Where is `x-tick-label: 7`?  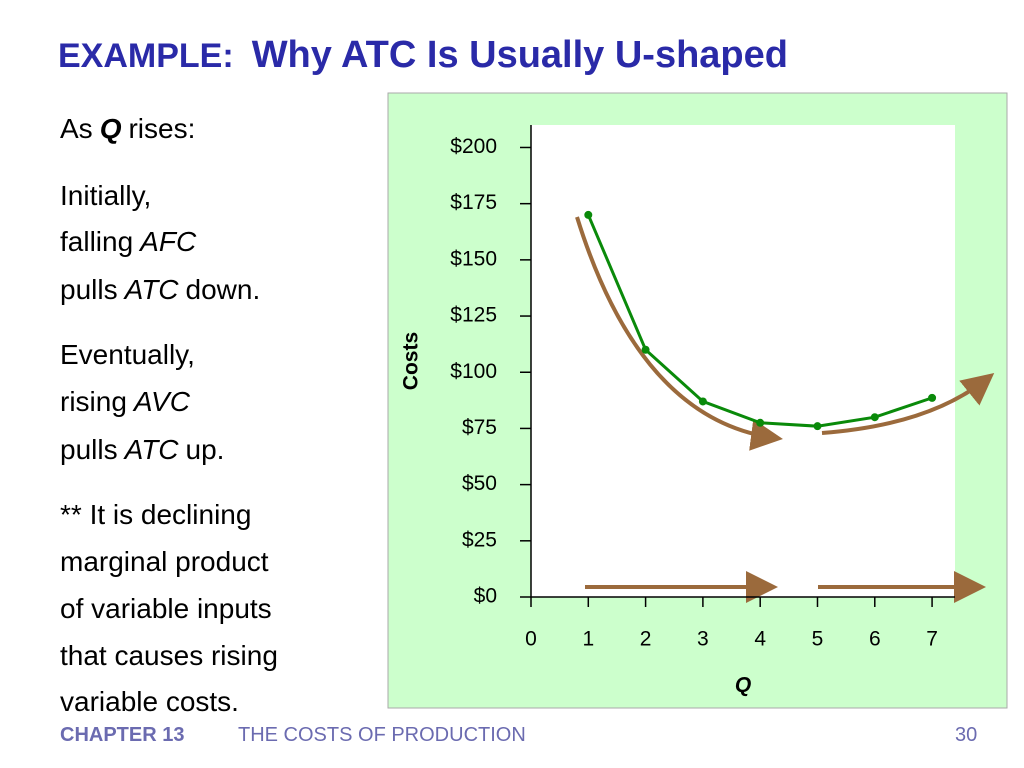 x-tick-label: 7 is located at coordinates (932, 639).